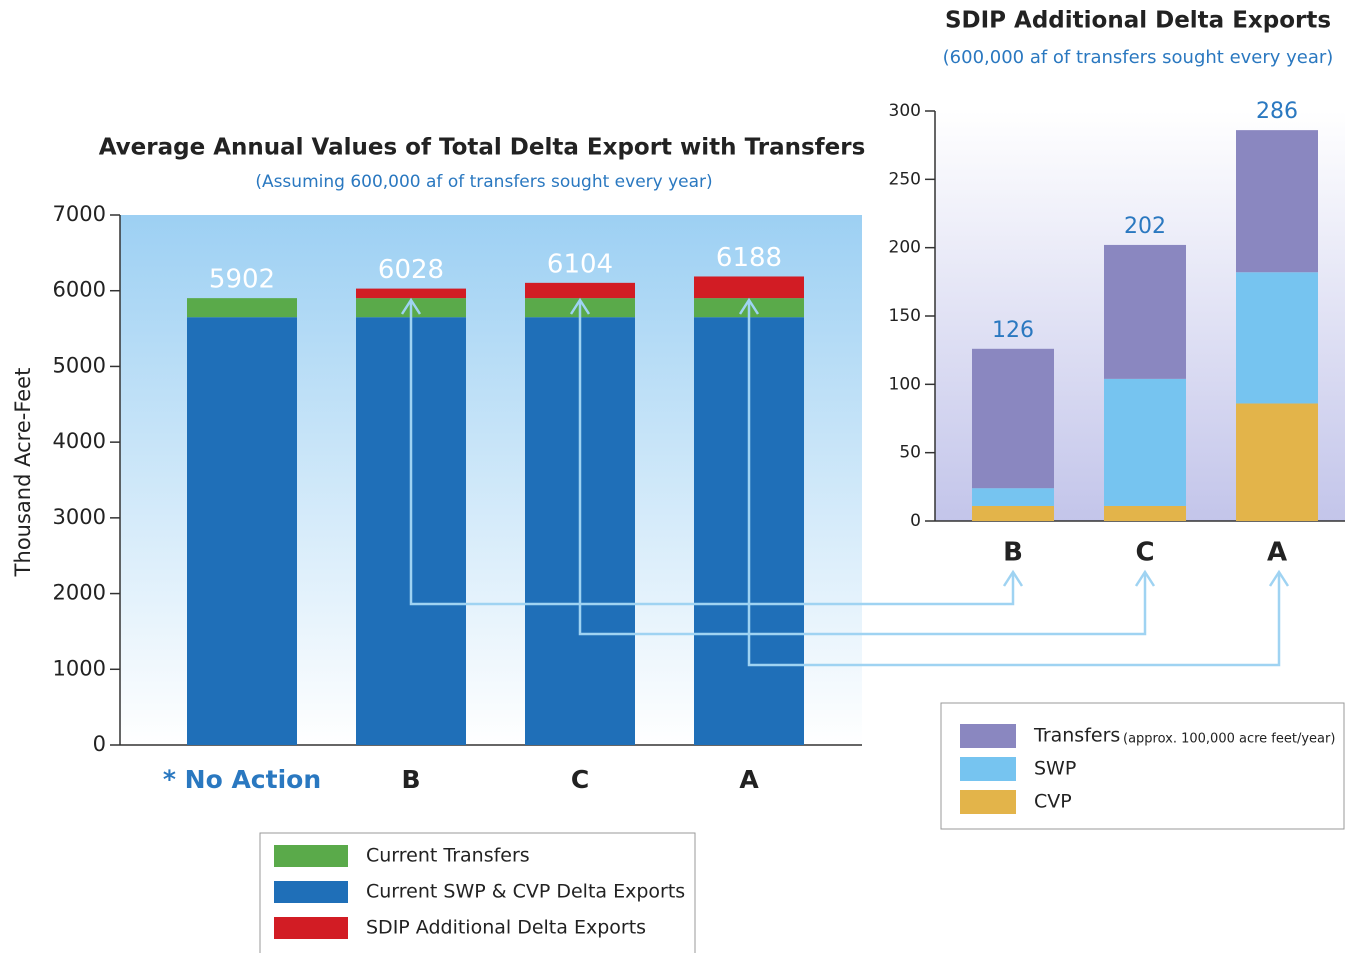 This screenshot has width=1348, height=953. Describe the element at coordinates (411, 270) in the screenshot. I see `total-label: 6028` at that location.